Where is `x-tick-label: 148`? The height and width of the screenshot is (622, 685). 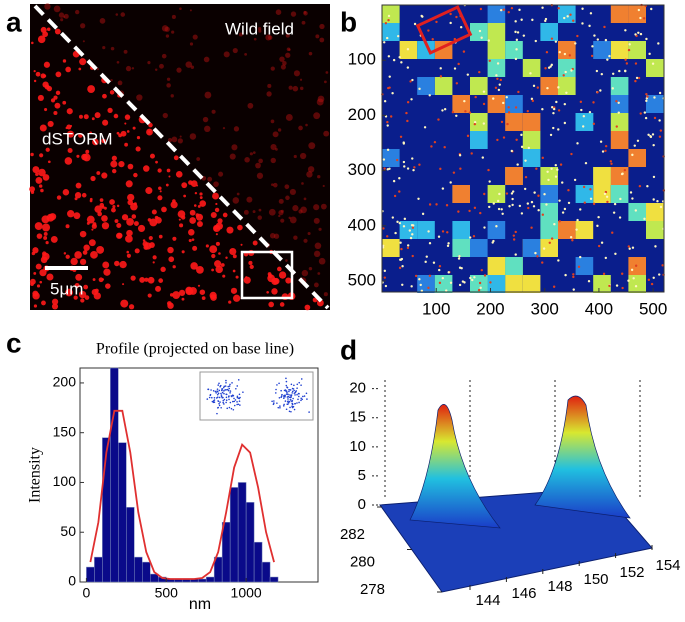 x-tick-label: 148 is located at coordinates (559, 586).